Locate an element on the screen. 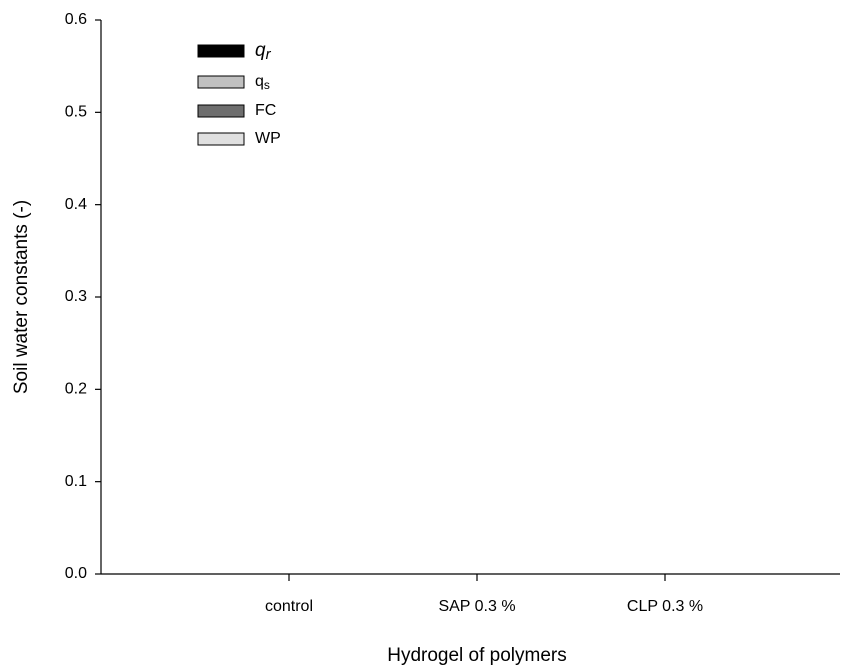  x-tick-label: control is located at coordinates (289, 606).